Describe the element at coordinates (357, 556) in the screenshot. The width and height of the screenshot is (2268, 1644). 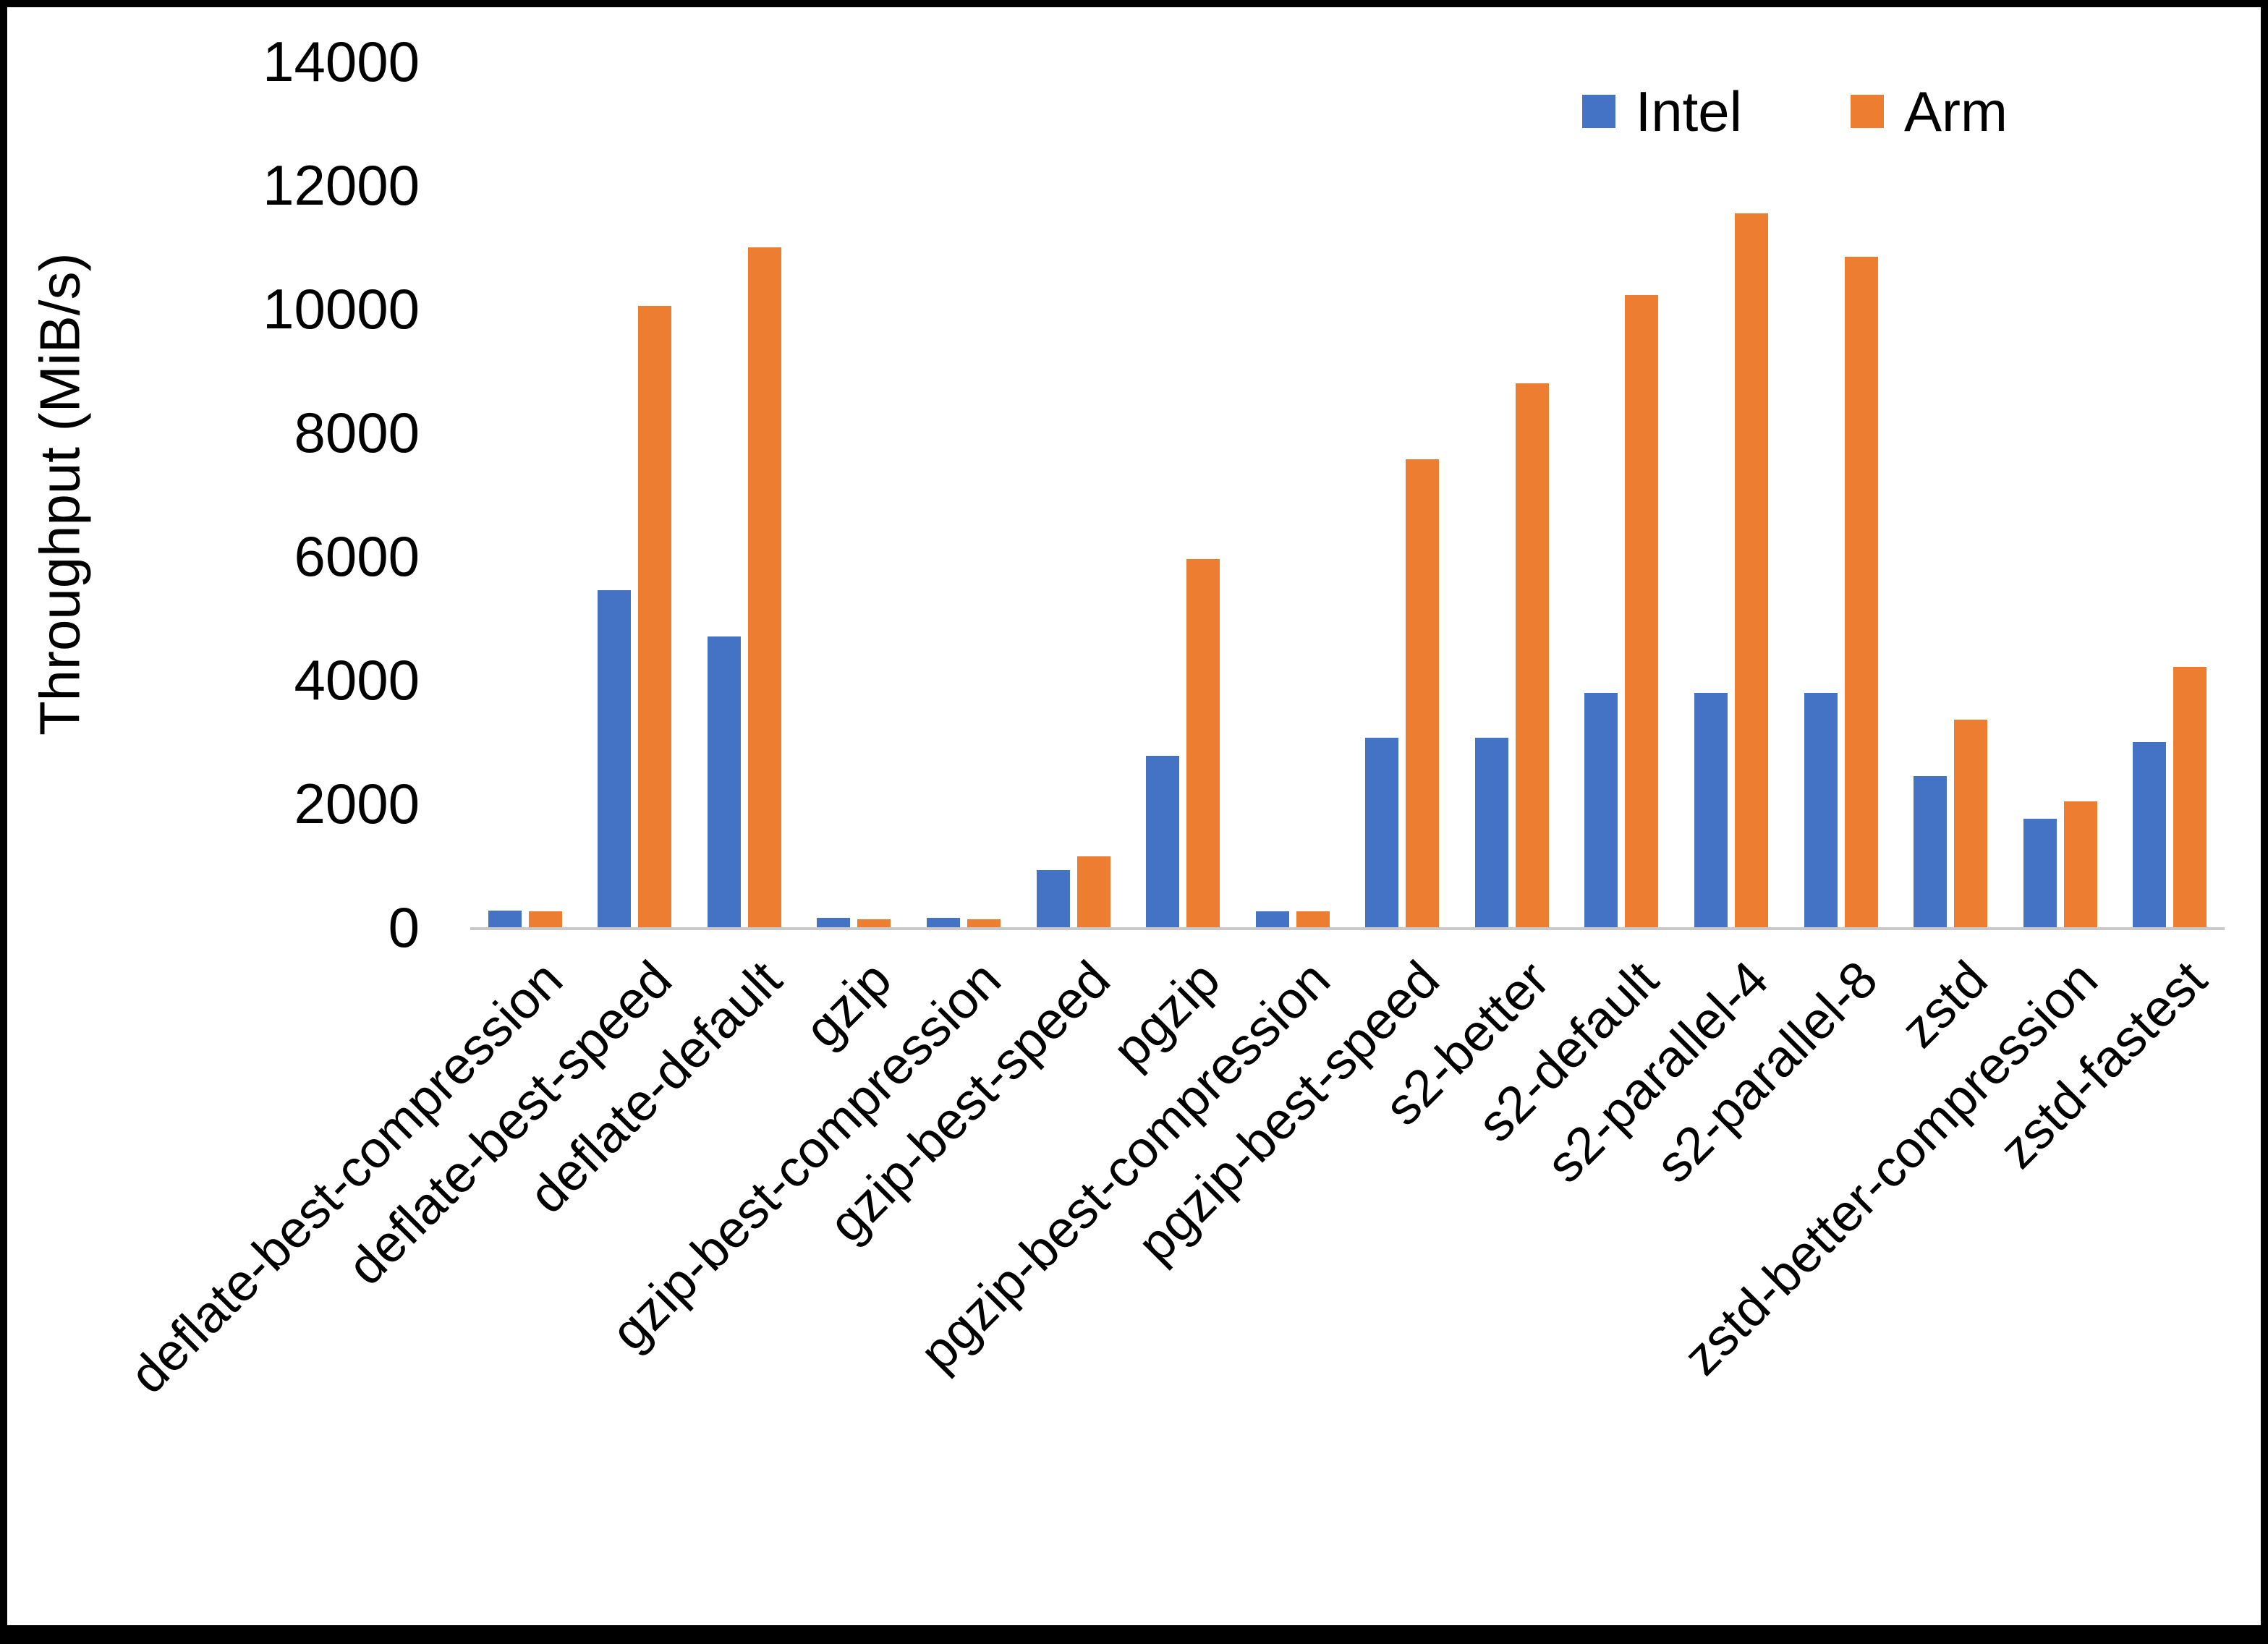
I see `y-tick-label: 6000` at that location.